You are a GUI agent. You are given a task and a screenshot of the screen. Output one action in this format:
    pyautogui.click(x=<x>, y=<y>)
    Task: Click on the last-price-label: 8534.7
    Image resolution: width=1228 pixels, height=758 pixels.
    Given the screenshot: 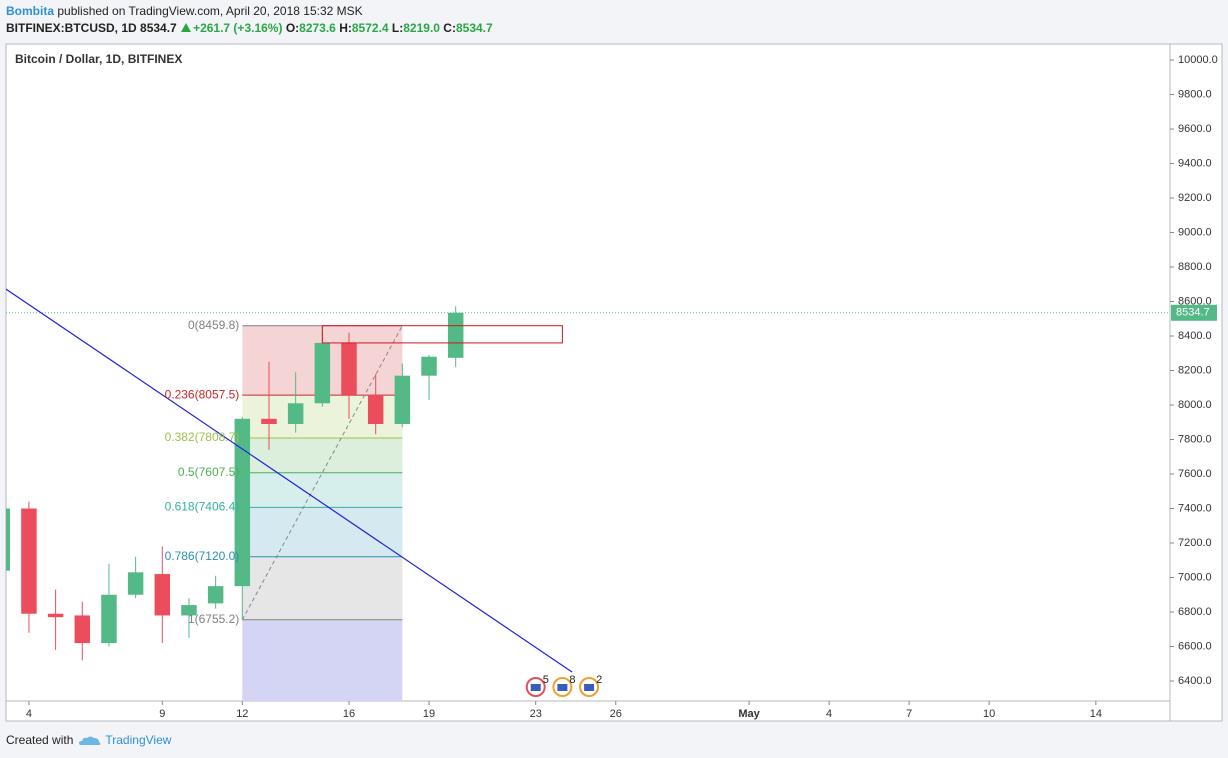 What is the action you would take?
    pyautogui.click(x=1193, y=313)
    